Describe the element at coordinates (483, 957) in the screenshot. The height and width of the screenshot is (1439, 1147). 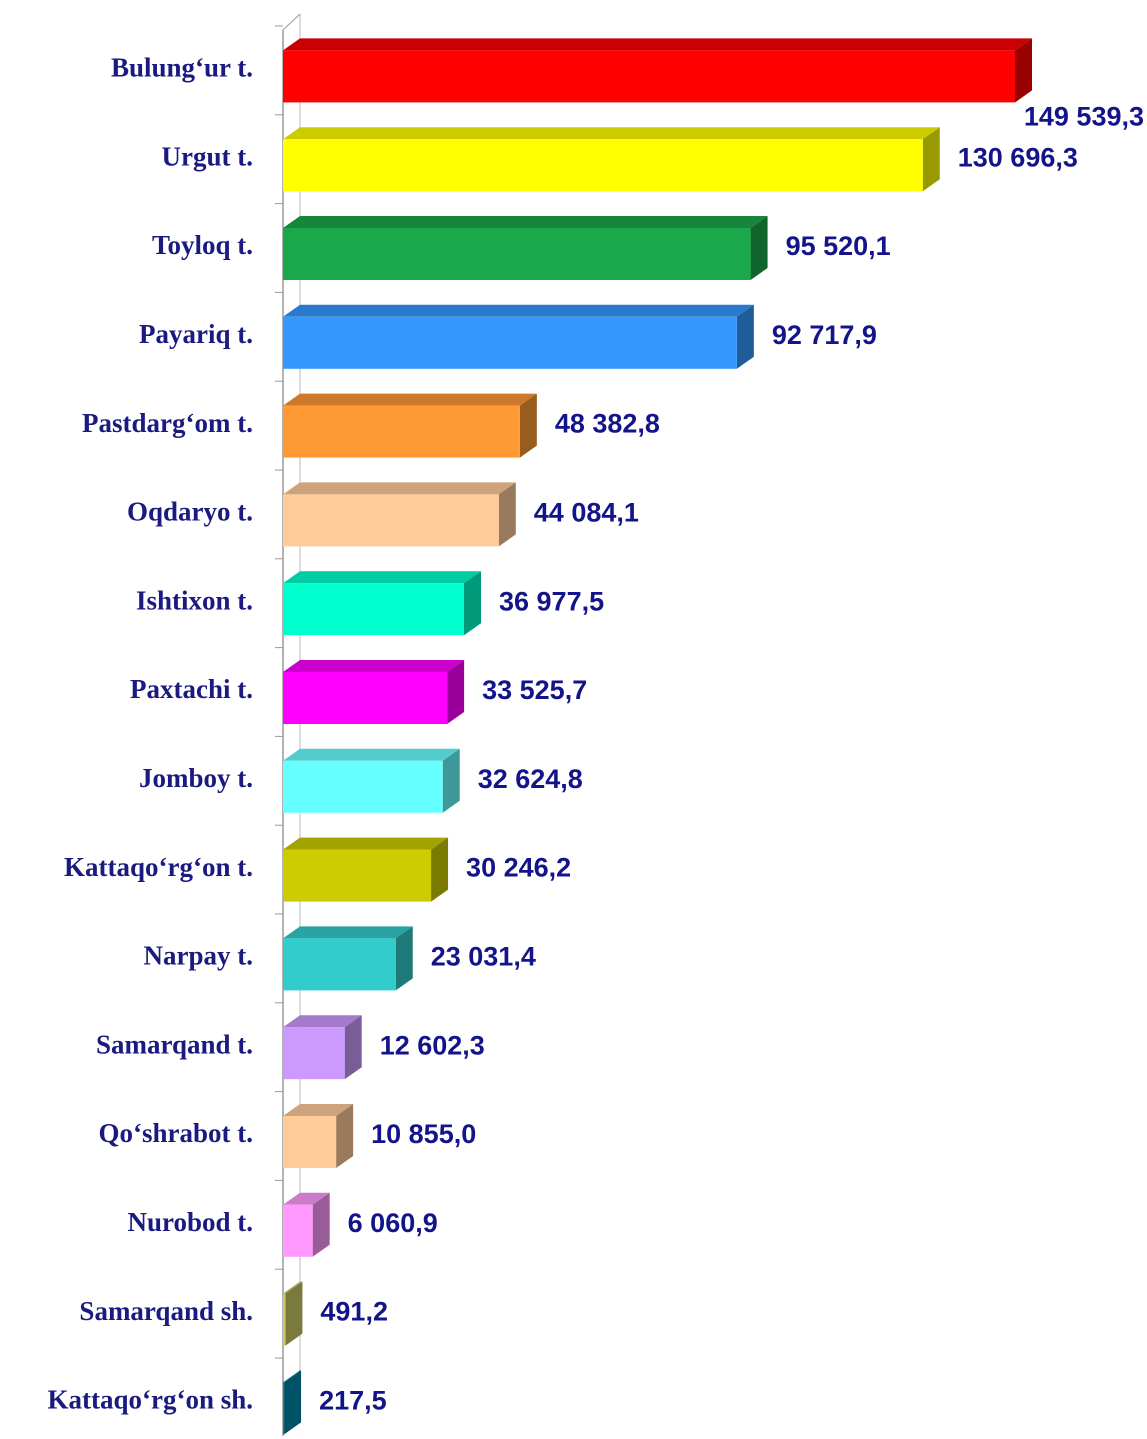
I see `value-label: 23 031,4` at that location.